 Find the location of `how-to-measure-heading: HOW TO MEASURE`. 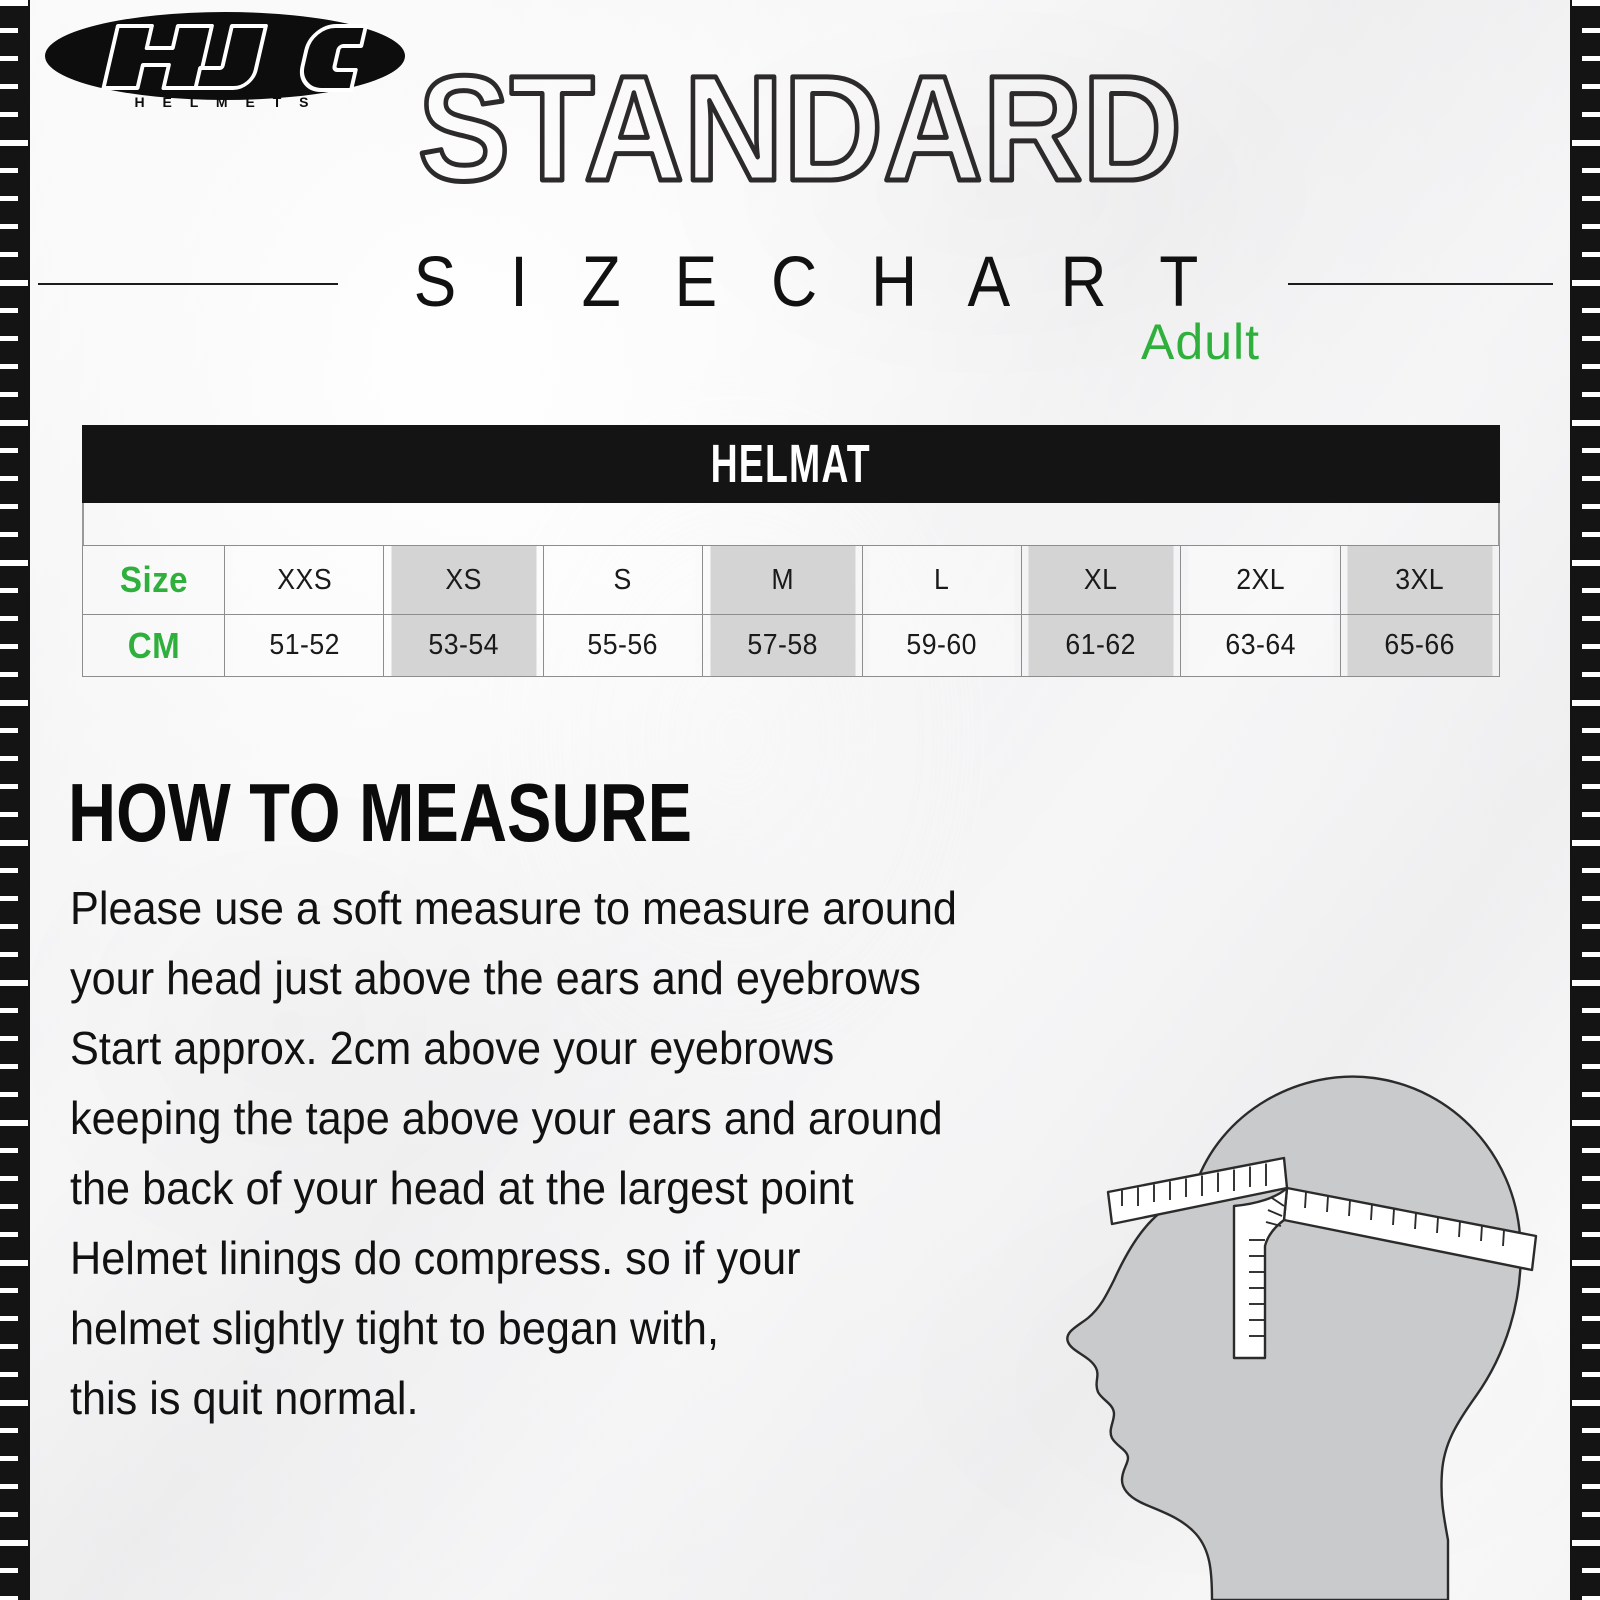

how-to-measure-heading: HOW TO MEASURE is located at coordinates (380, 813).